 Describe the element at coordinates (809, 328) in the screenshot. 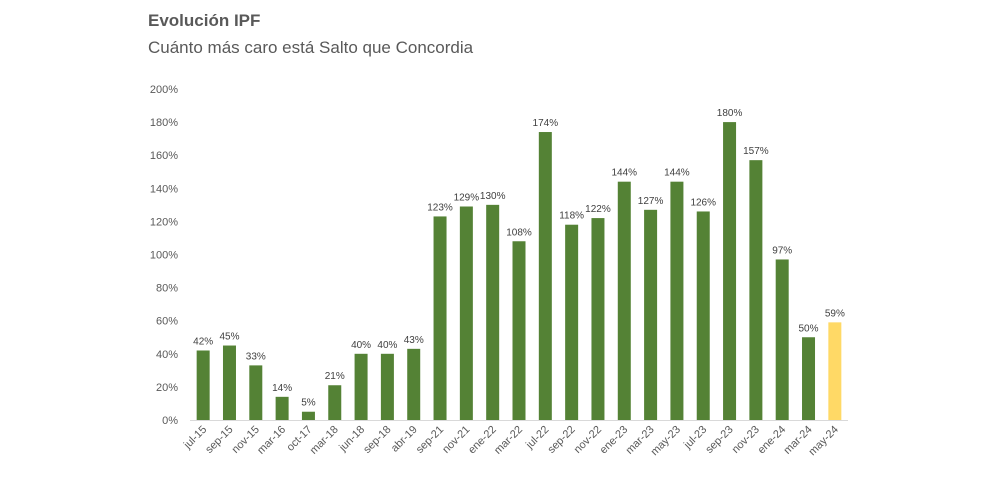

I see `data-label: 50%` at that location.